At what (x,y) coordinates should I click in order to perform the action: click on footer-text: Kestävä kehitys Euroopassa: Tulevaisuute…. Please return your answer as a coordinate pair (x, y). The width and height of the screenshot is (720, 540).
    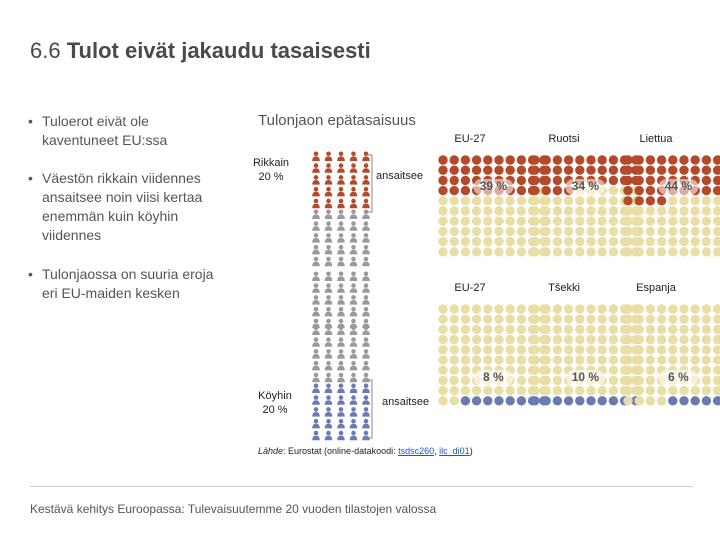
    Looking at the image, I should click on (233, 509).